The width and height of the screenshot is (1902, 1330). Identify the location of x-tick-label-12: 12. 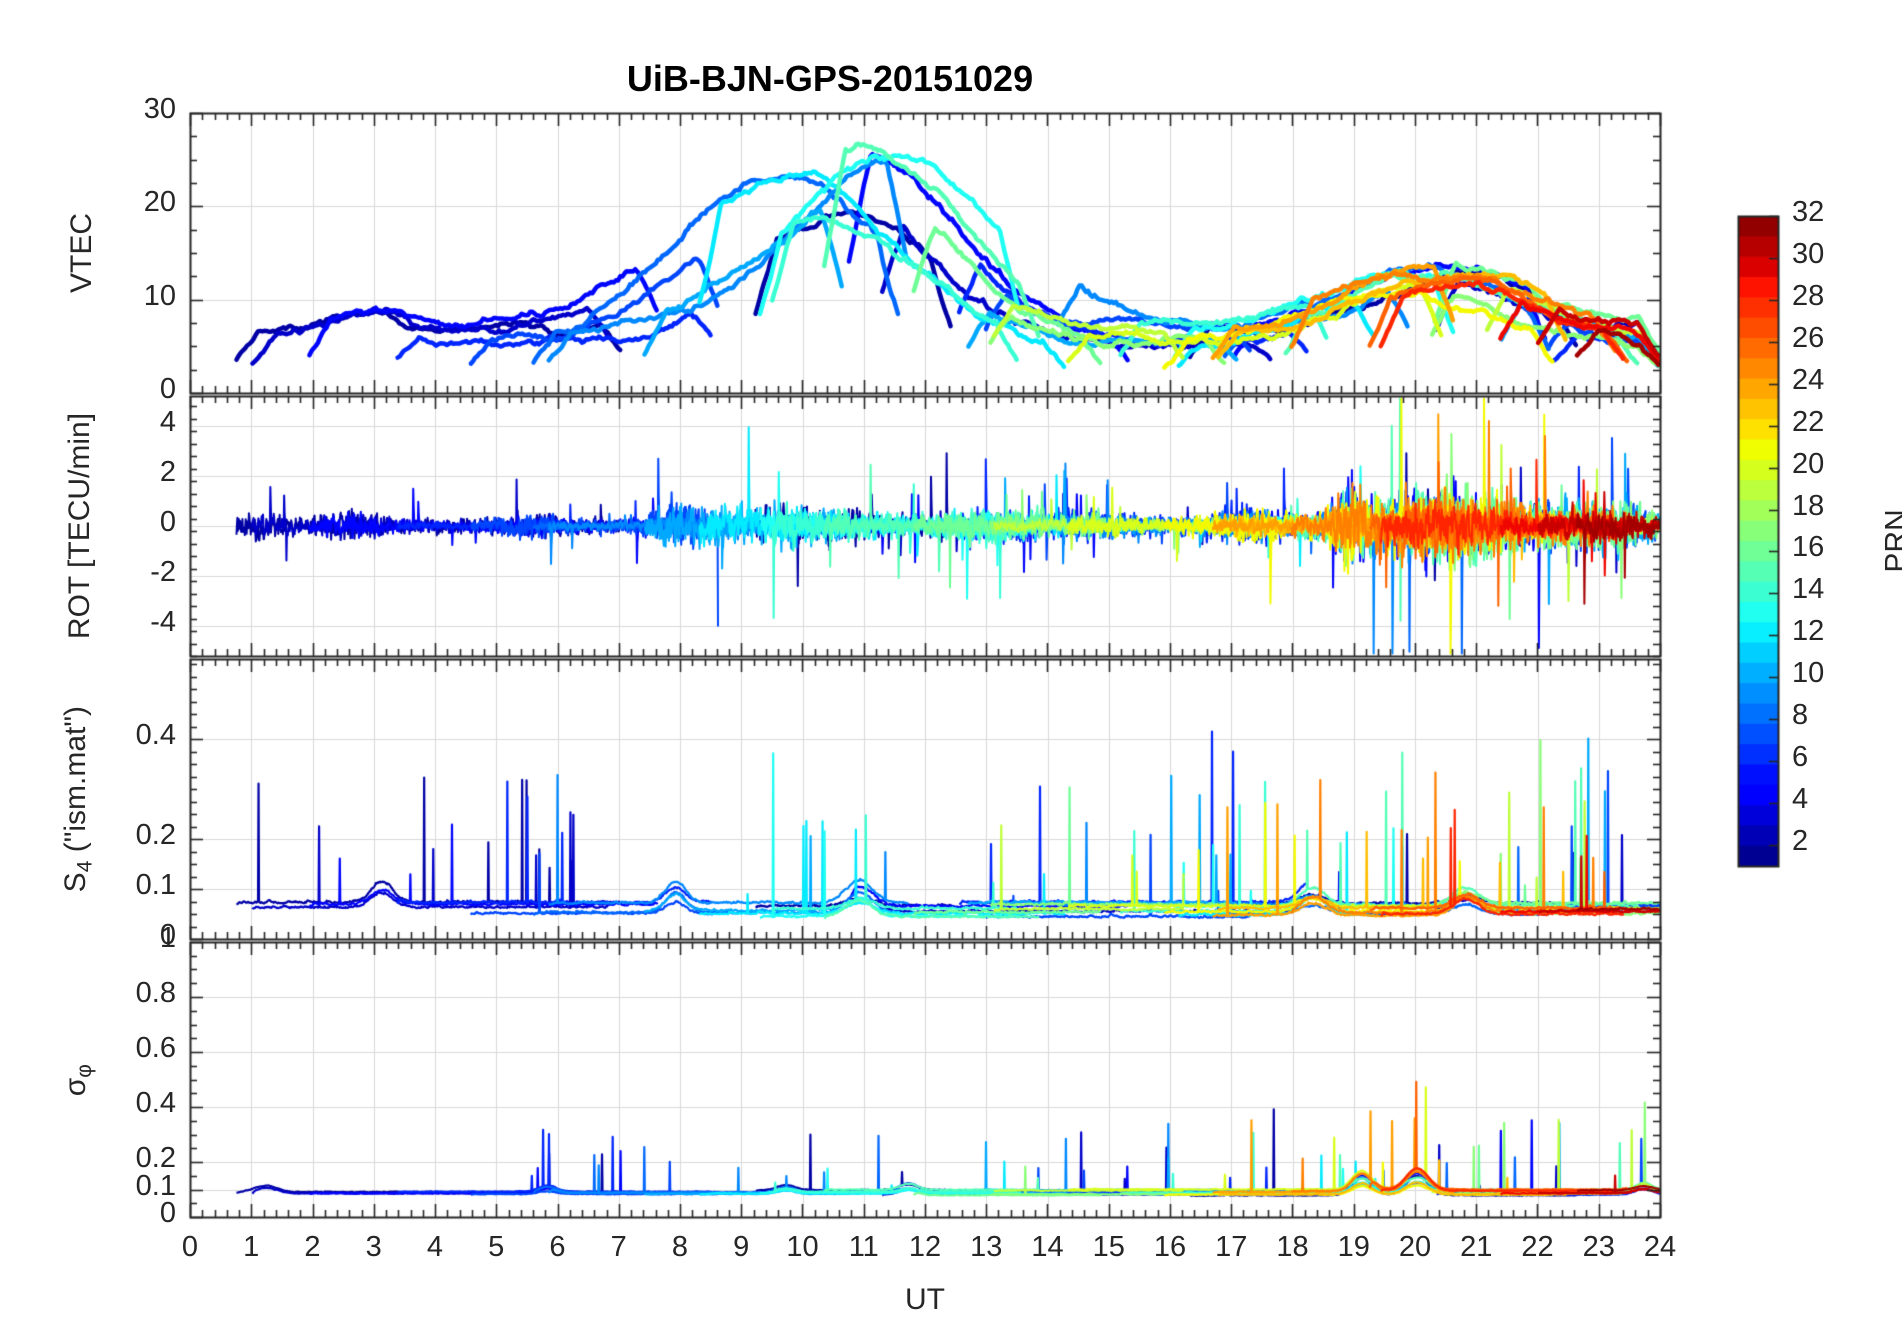
(925, 1247).